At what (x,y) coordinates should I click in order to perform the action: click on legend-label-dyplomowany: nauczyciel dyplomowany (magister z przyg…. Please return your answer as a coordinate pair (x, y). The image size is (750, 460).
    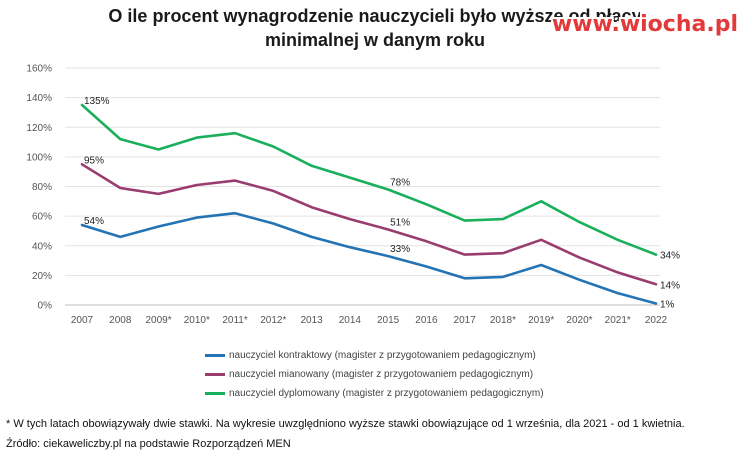
    Looking at the image, I should click on (386, 393).